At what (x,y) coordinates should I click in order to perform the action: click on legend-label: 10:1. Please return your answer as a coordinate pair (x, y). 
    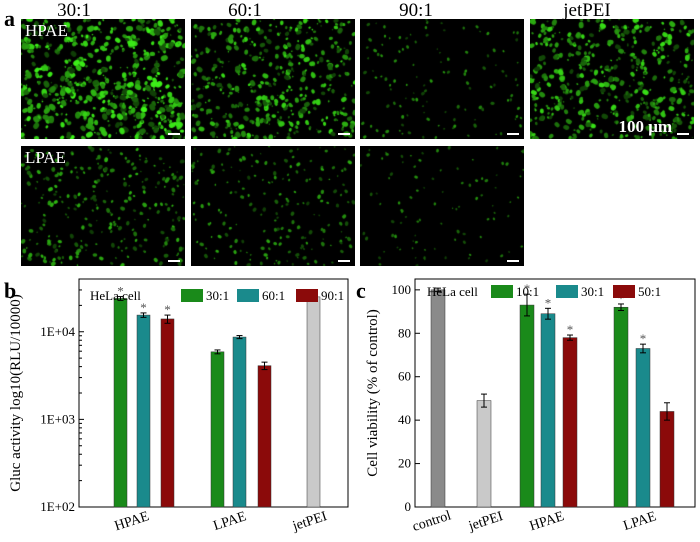
    Looking at the image, I should click on (527, 291).